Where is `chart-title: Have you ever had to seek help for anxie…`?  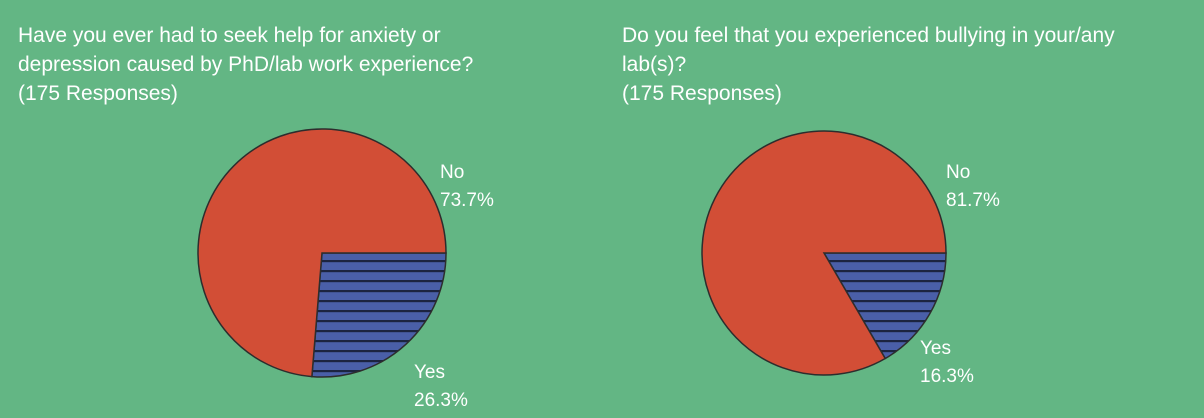
chart-title: Have you ever had to seek help for anxie… is located at coordinates (301, 64).